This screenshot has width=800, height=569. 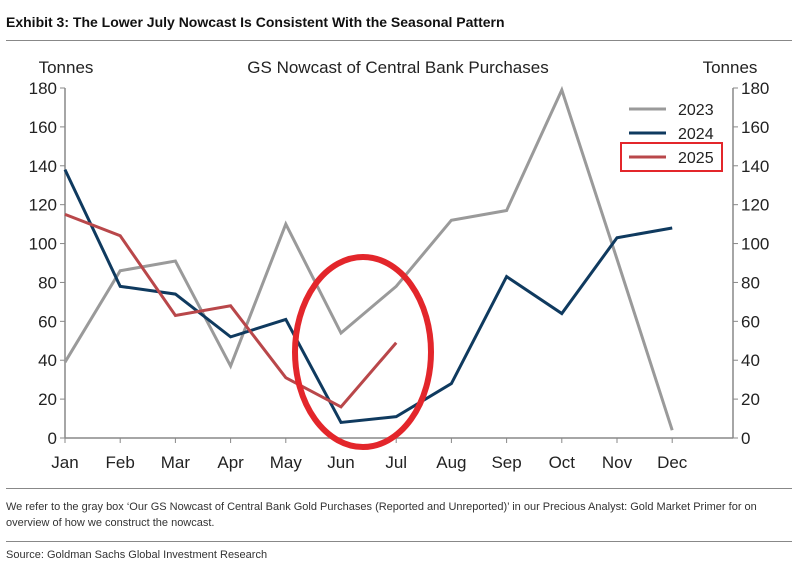 What do you see at coordinates (47, 321) in the screenshot?
I see `y-tick-label-left: 60` at bounding box center [47, 321].